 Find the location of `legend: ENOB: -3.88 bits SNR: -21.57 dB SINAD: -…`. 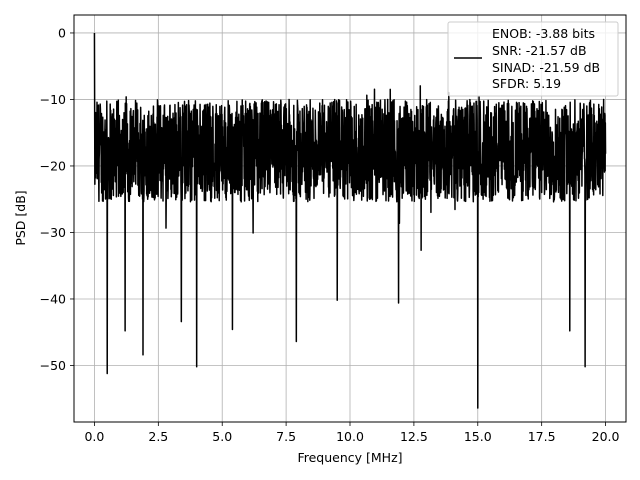

legend: ENOB: -3.88 bits SNR: -21.57 dB SINAD: -… is located at coordinates (533, 59).